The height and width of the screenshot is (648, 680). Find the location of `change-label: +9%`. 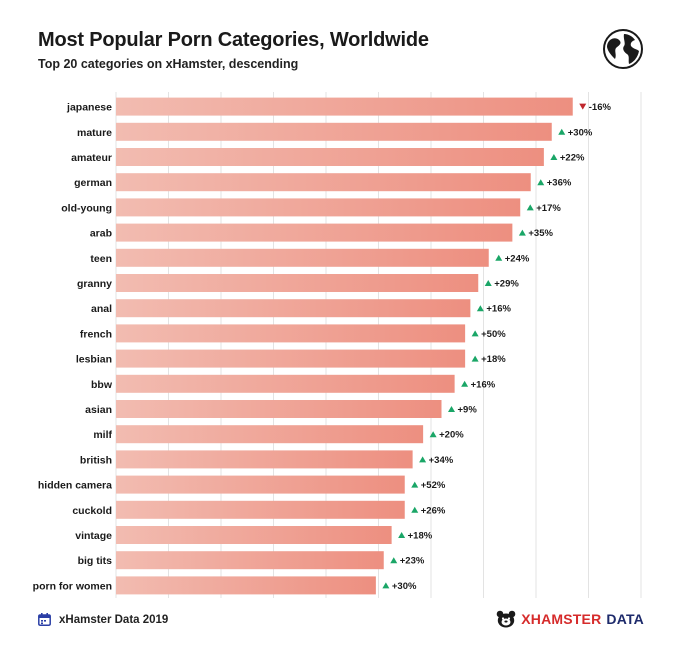

change-label: +9% is located at coordinates (468, 410).